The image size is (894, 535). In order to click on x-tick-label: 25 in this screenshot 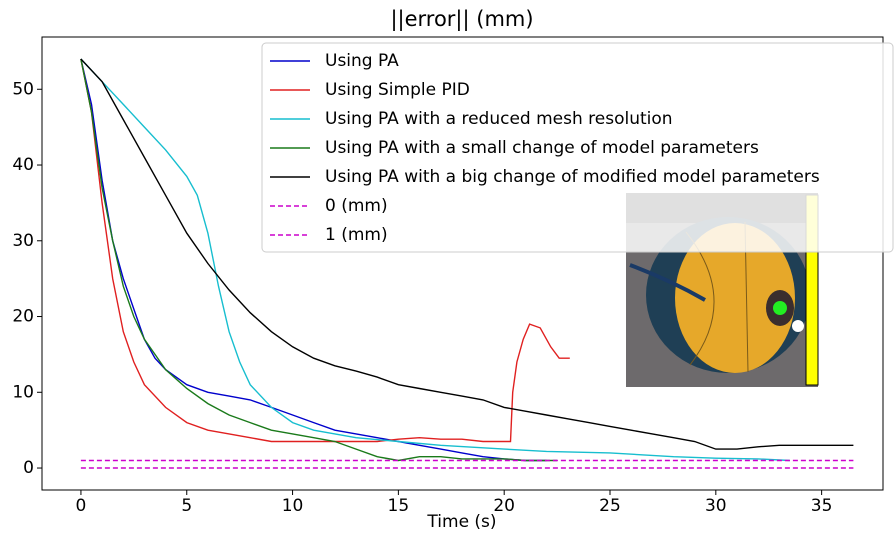, I will do `click(610, 506)`.